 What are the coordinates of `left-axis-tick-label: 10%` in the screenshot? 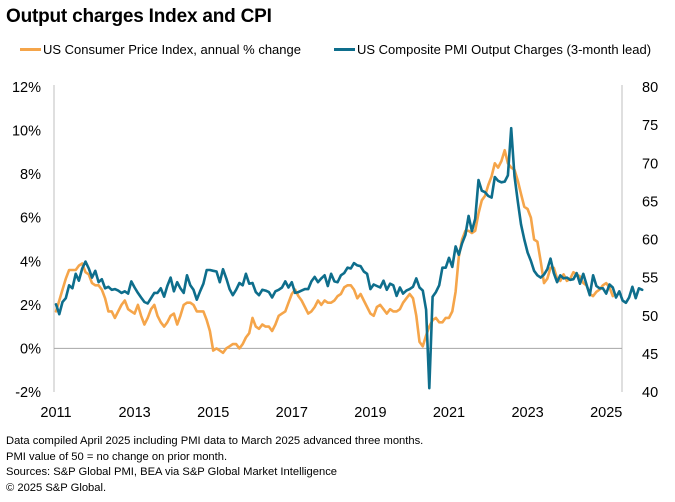 It's located at (26, 132).